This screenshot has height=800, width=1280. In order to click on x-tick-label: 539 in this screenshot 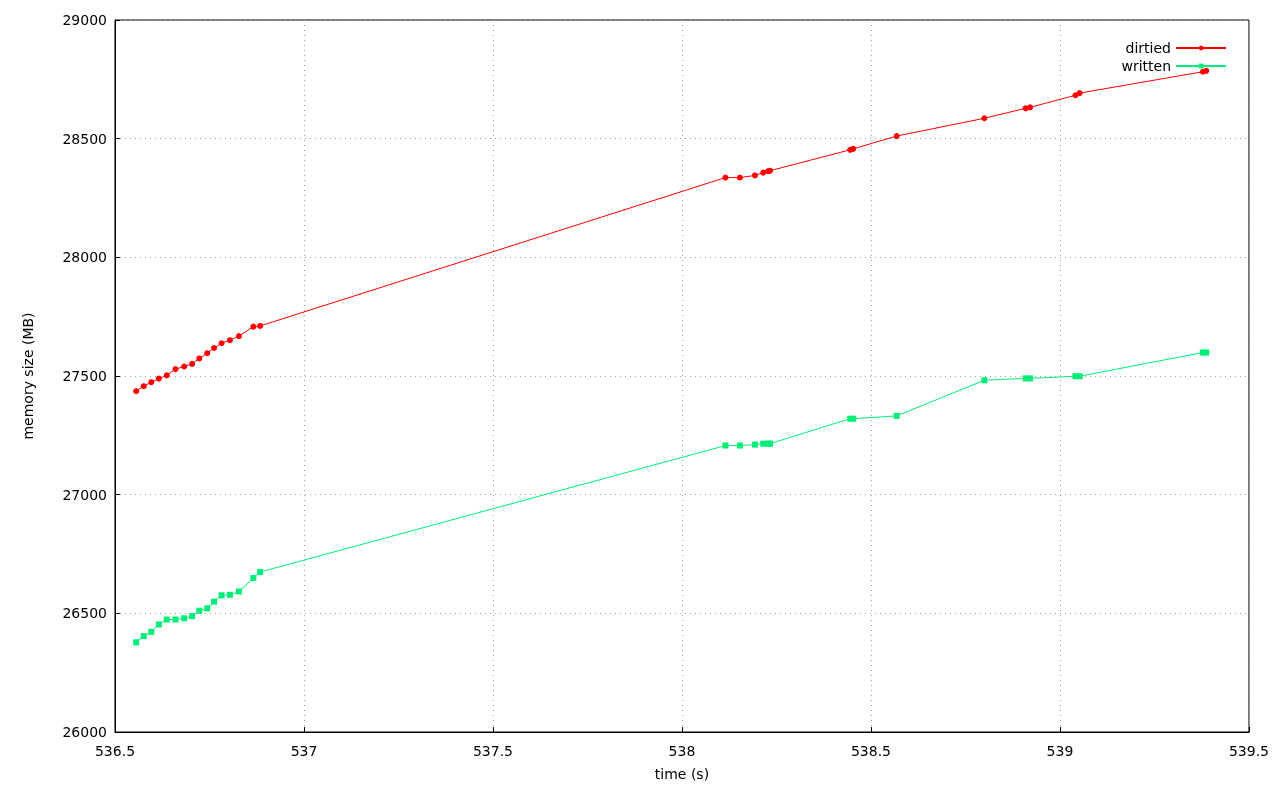, I will do `click(1060, 751)`.